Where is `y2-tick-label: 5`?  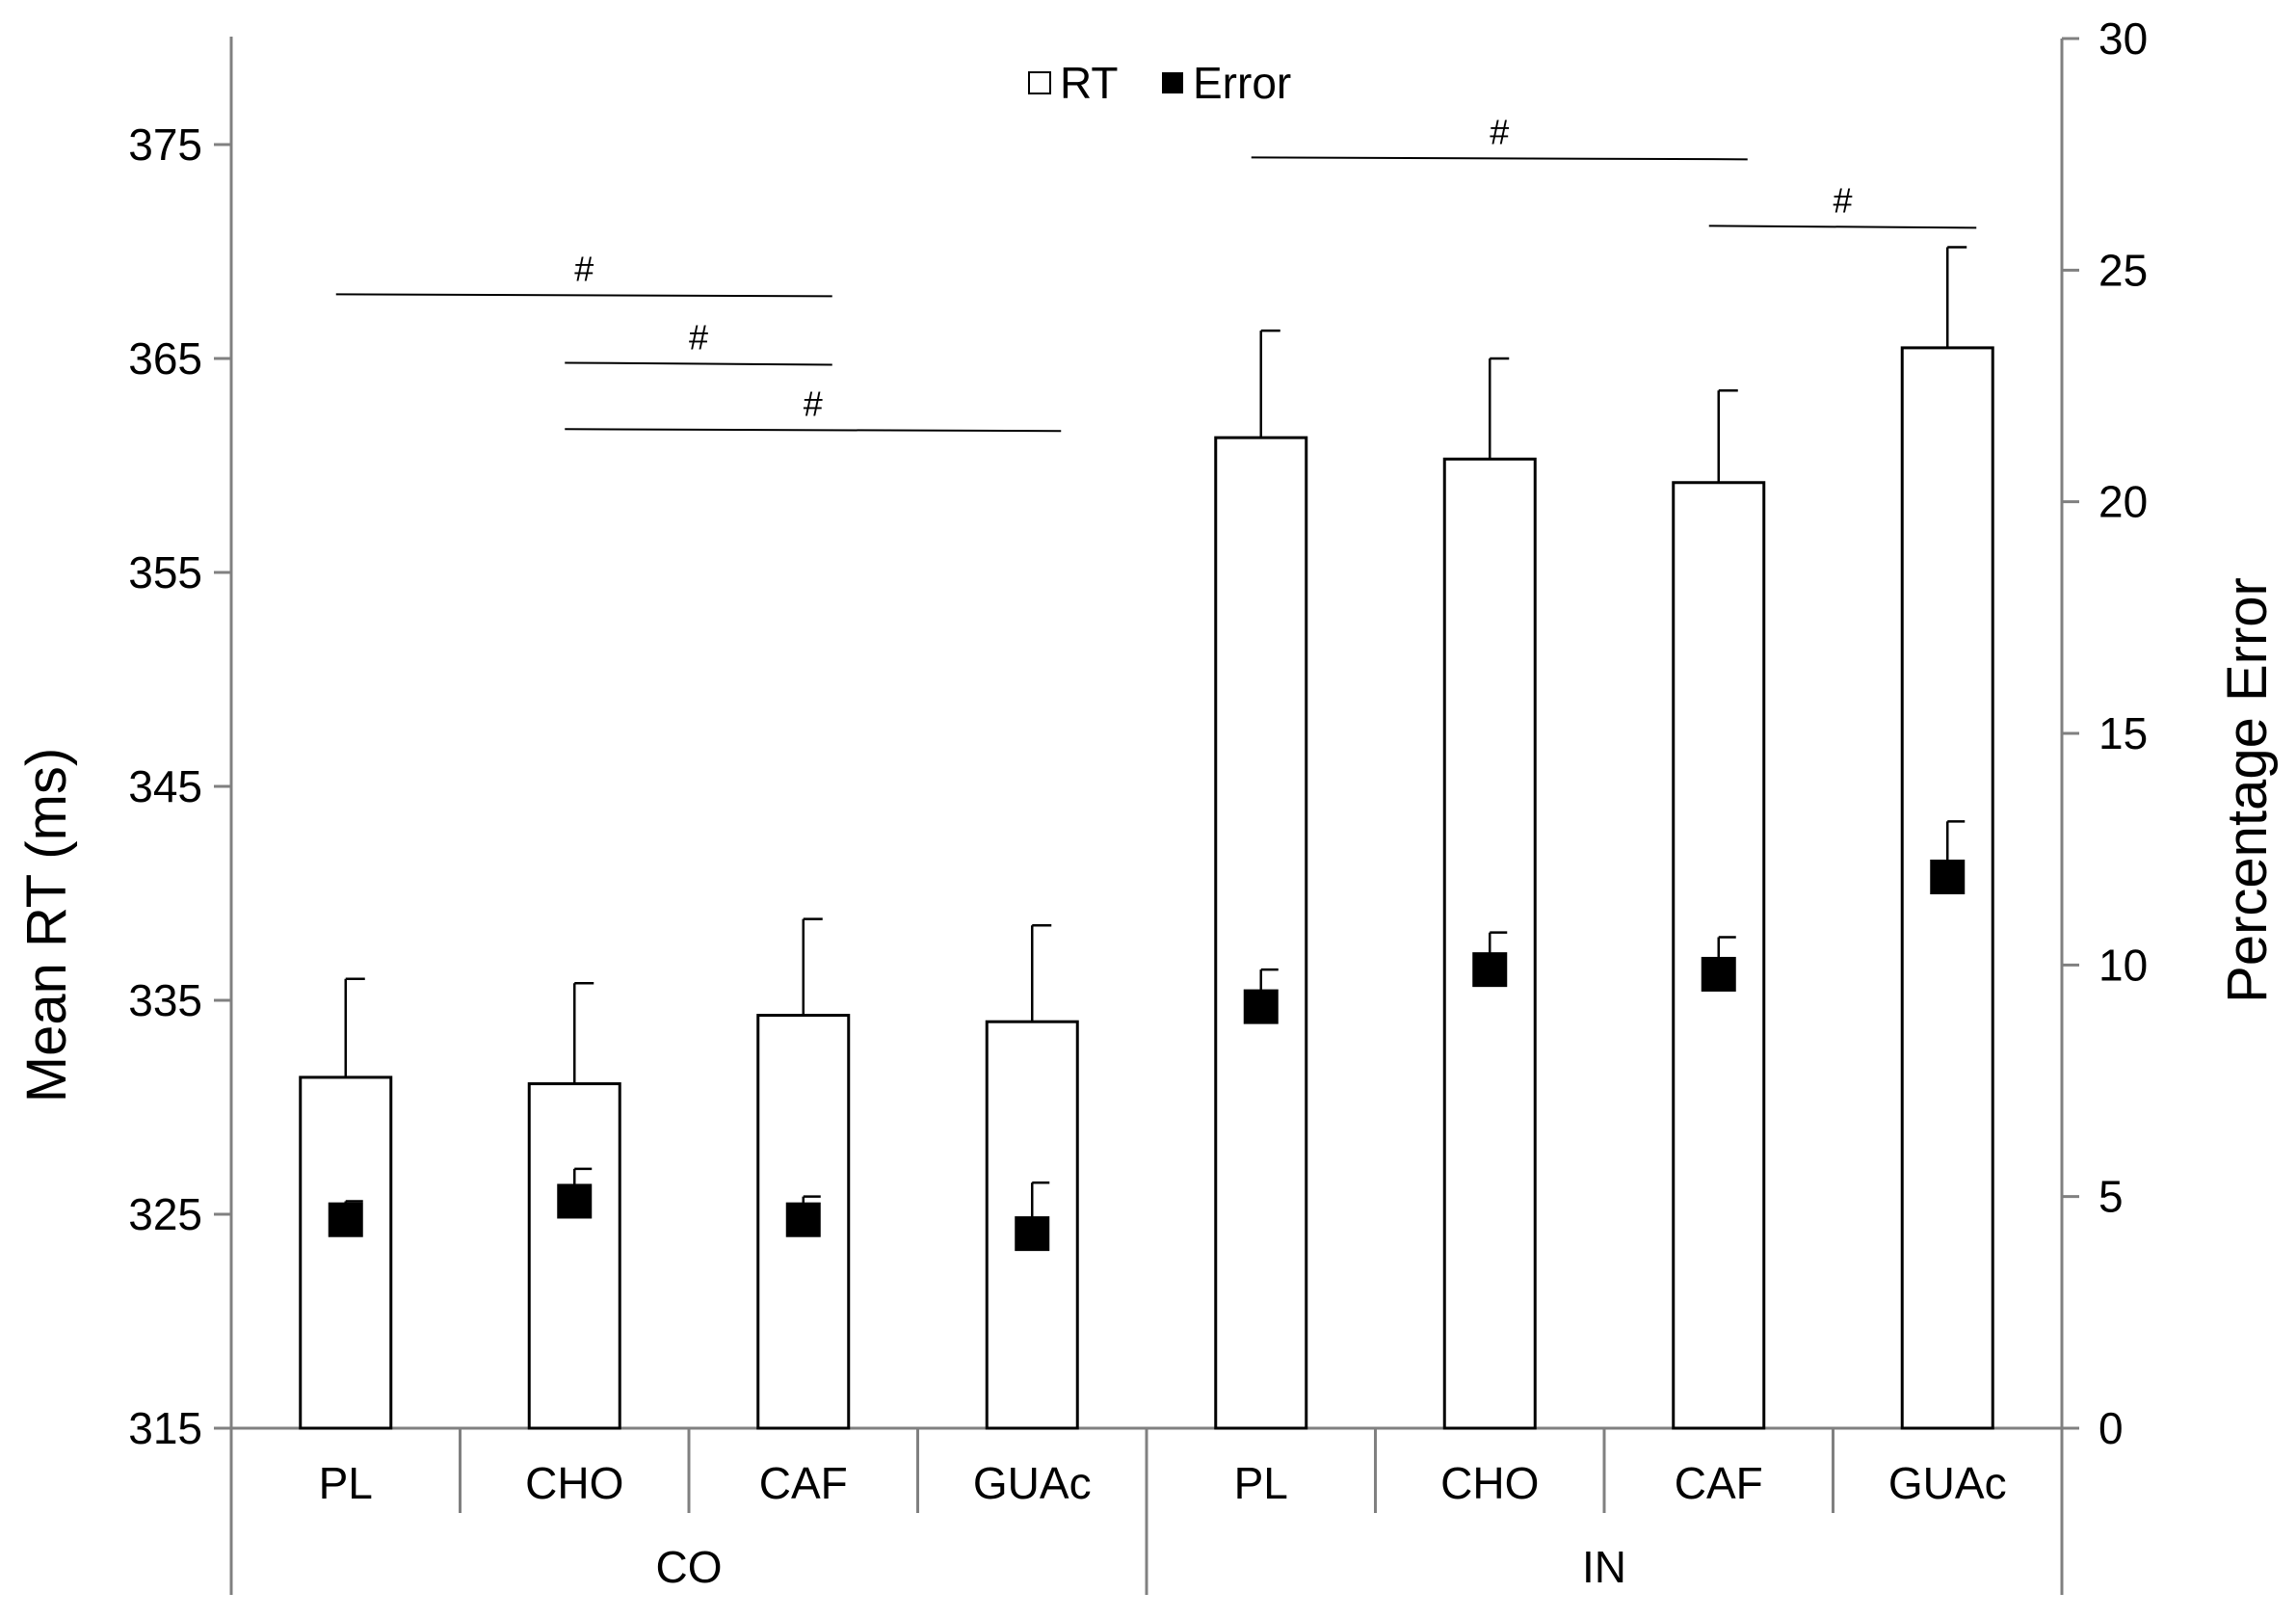
y2-tick-label: 5 is located at coordinates (2111, 1197).